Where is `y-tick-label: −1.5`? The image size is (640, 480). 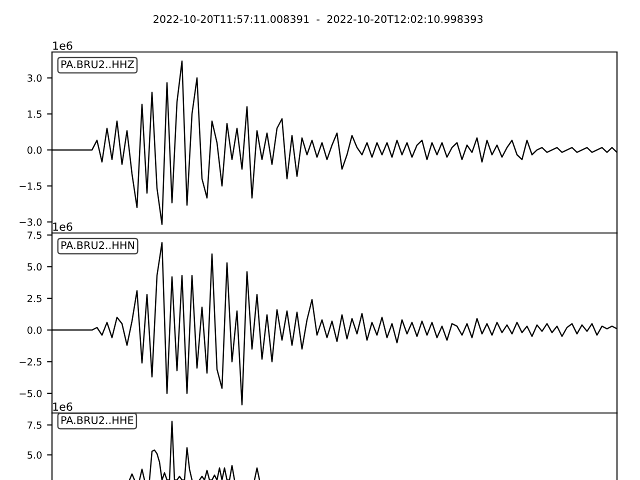 y-tick-label: −1.5 is located at coordinates (31, 186).